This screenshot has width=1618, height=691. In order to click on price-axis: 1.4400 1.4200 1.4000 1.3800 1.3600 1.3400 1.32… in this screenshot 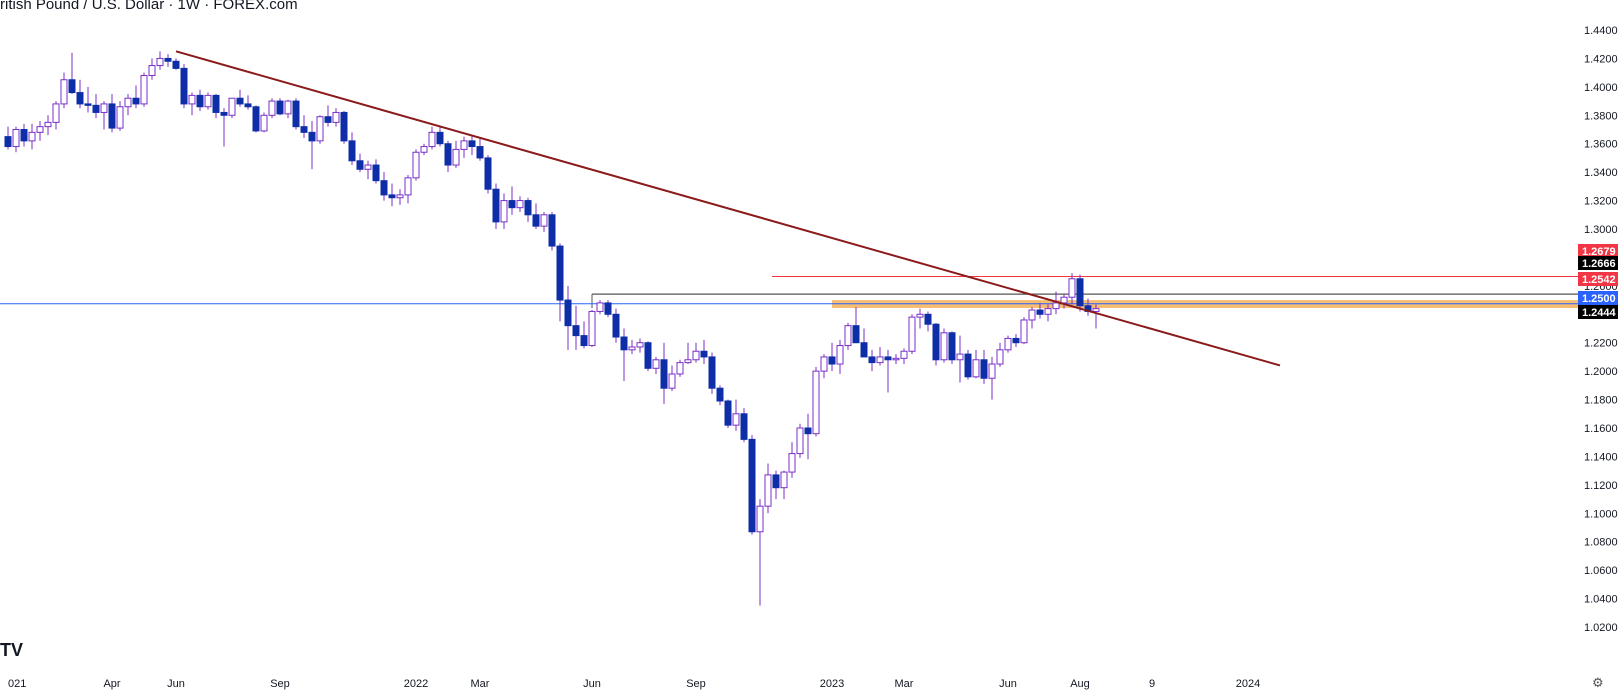, I will do `click(1598, 345)`.